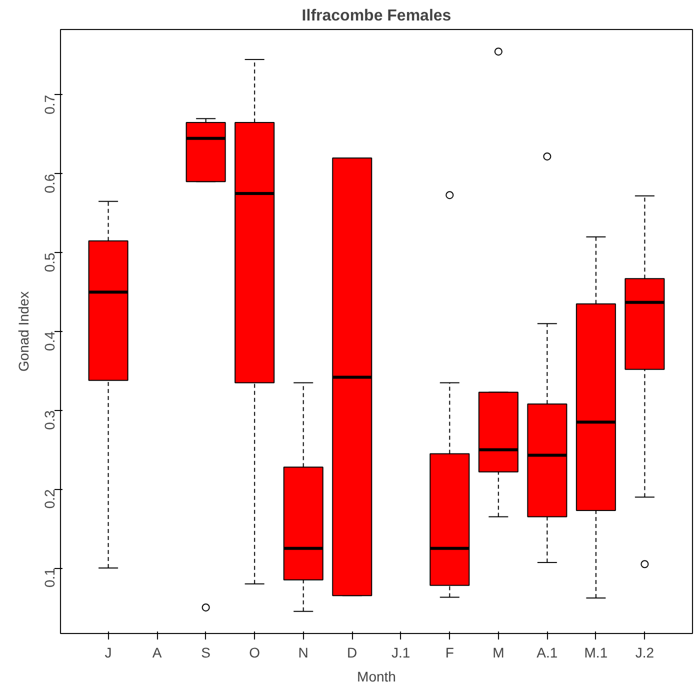 This screenshot has width=697, height=693. Describe the element at coordinates (644, 652) in the screenshot. I see `x-tick-label: J.2` at that location.